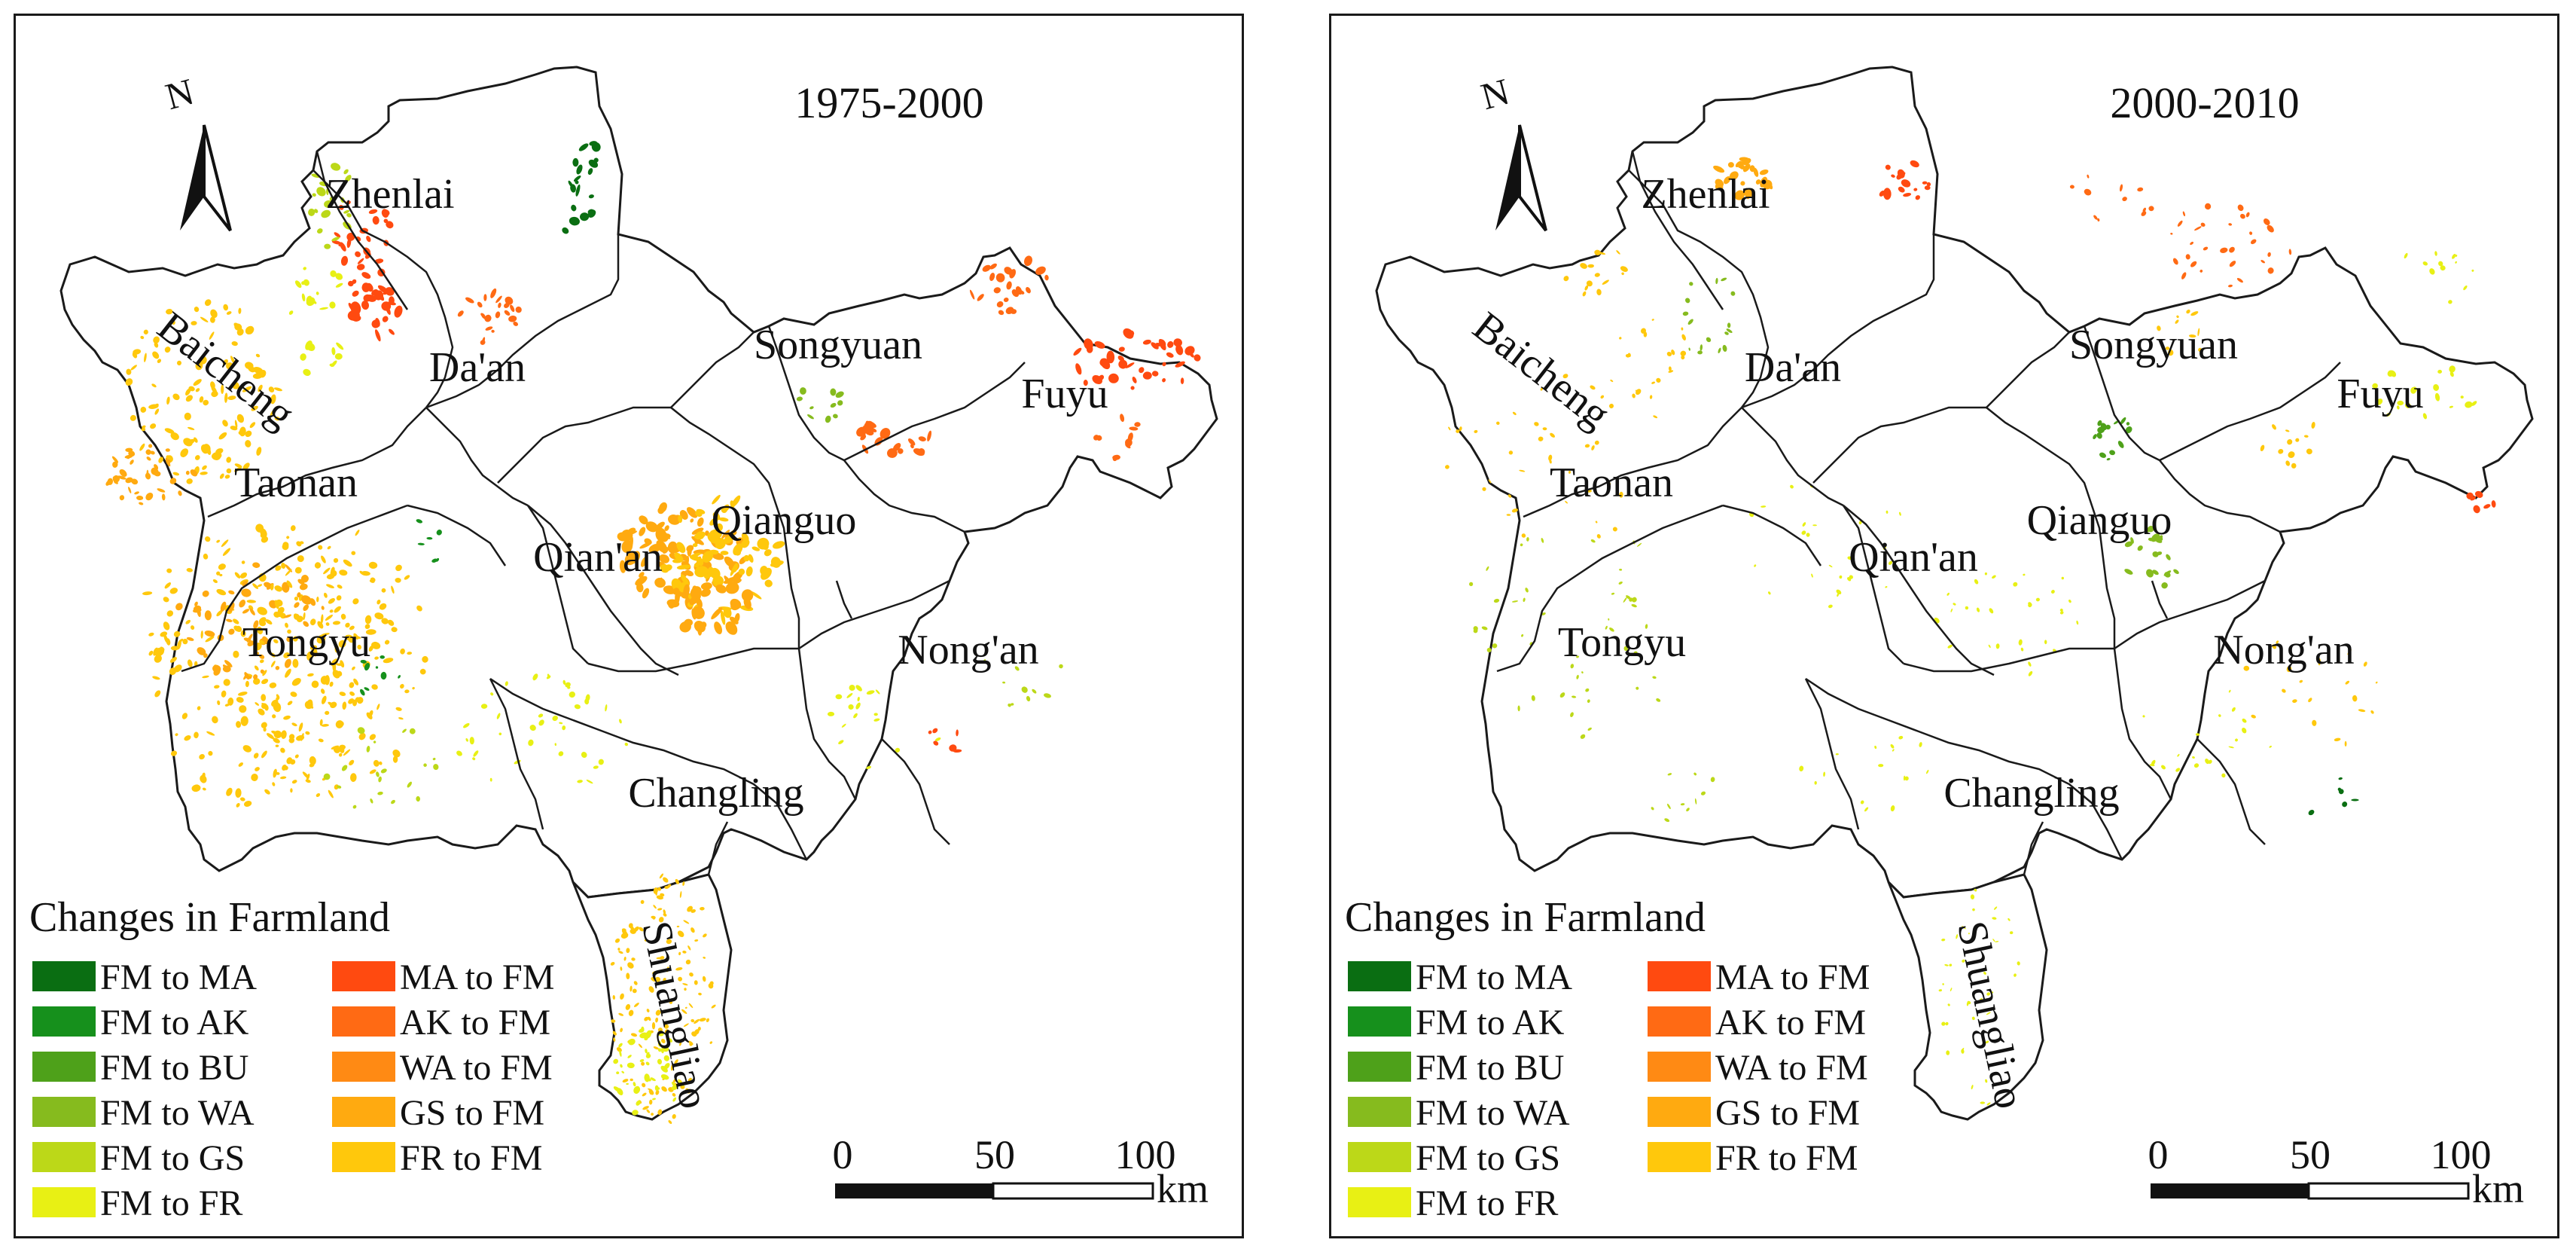 The width and height of the screenshot is (2576, 1258). What do you see at coordinates (1786, 1158) in the screenshot?
I see `legend-label: FR to FM` at bounding box center [1786, 1158].